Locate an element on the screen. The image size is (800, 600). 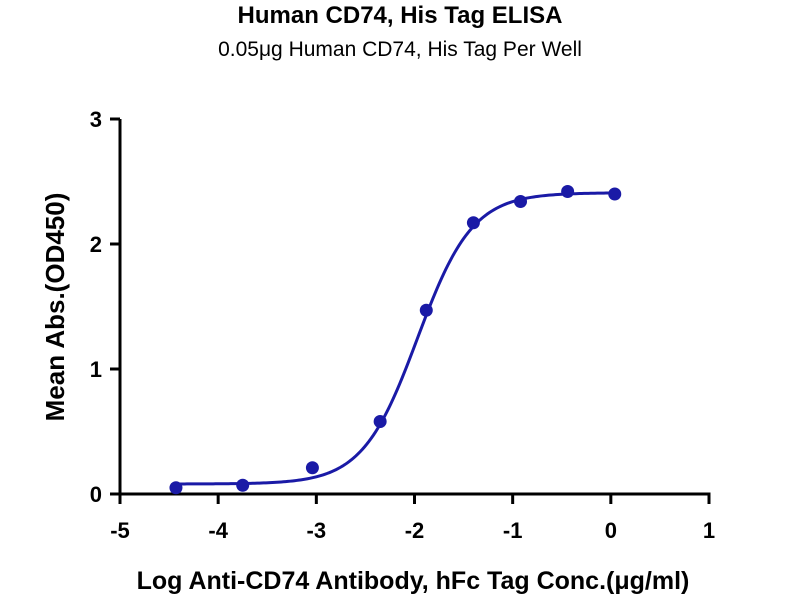
y-tick-label: 3 is located at coordinates (96, 119).